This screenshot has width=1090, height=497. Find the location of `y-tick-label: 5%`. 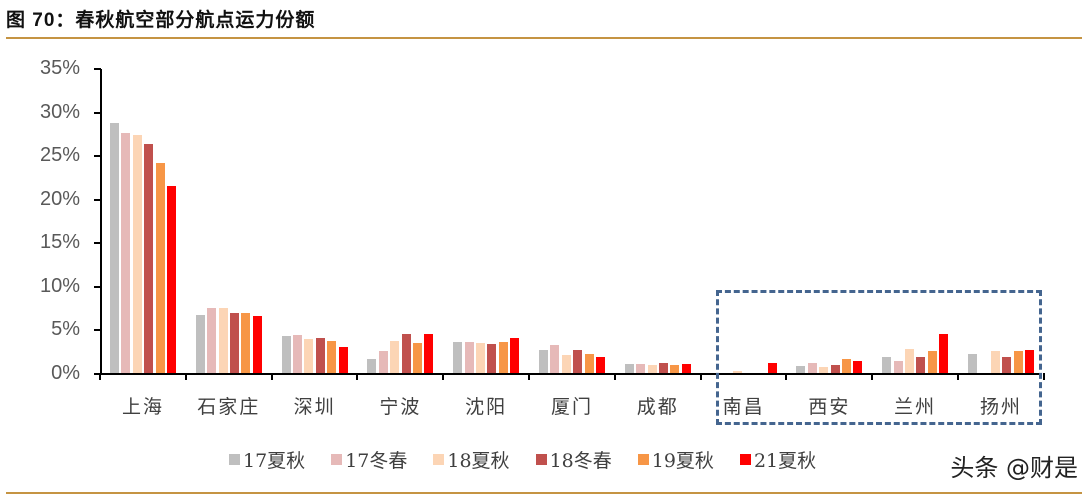

y-tick-label: 5% is located at coordinates (65, 329).